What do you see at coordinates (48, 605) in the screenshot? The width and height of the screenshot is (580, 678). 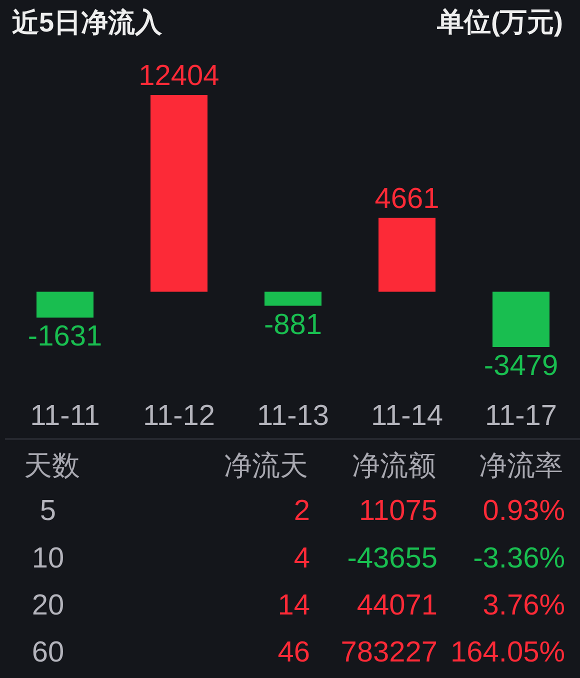 I see `category-label: 20` at bounding box center [48, 605].